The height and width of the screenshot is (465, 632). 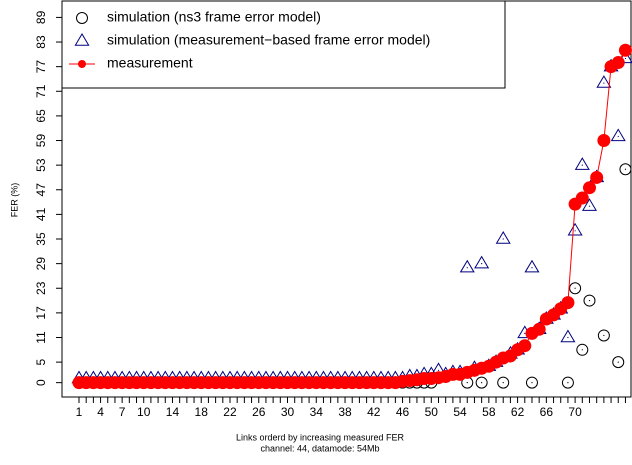 I want to click on y-tick-label: 0, so click(x=41, y=382).